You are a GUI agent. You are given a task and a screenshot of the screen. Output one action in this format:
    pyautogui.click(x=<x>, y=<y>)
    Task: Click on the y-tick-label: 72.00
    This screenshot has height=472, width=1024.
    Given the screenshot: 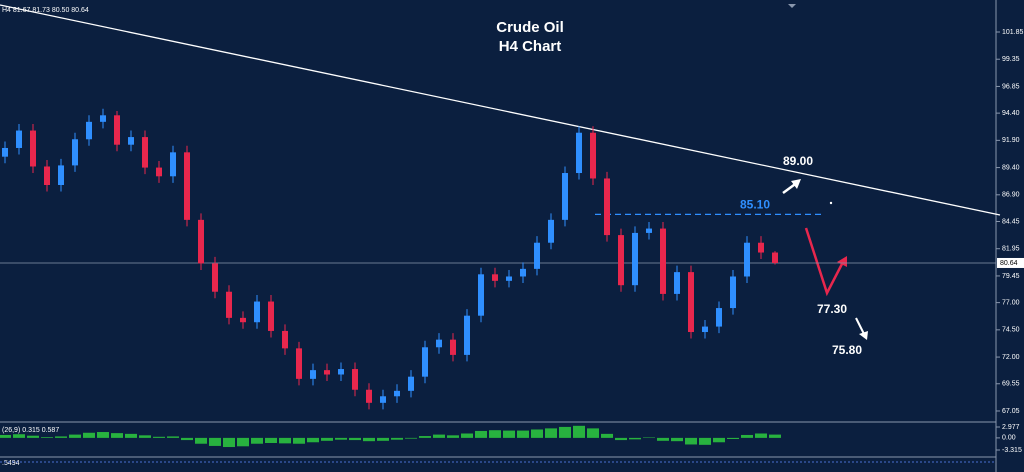 What is the action you would take?
    pyautogui.click(x=1011, y=357)
    